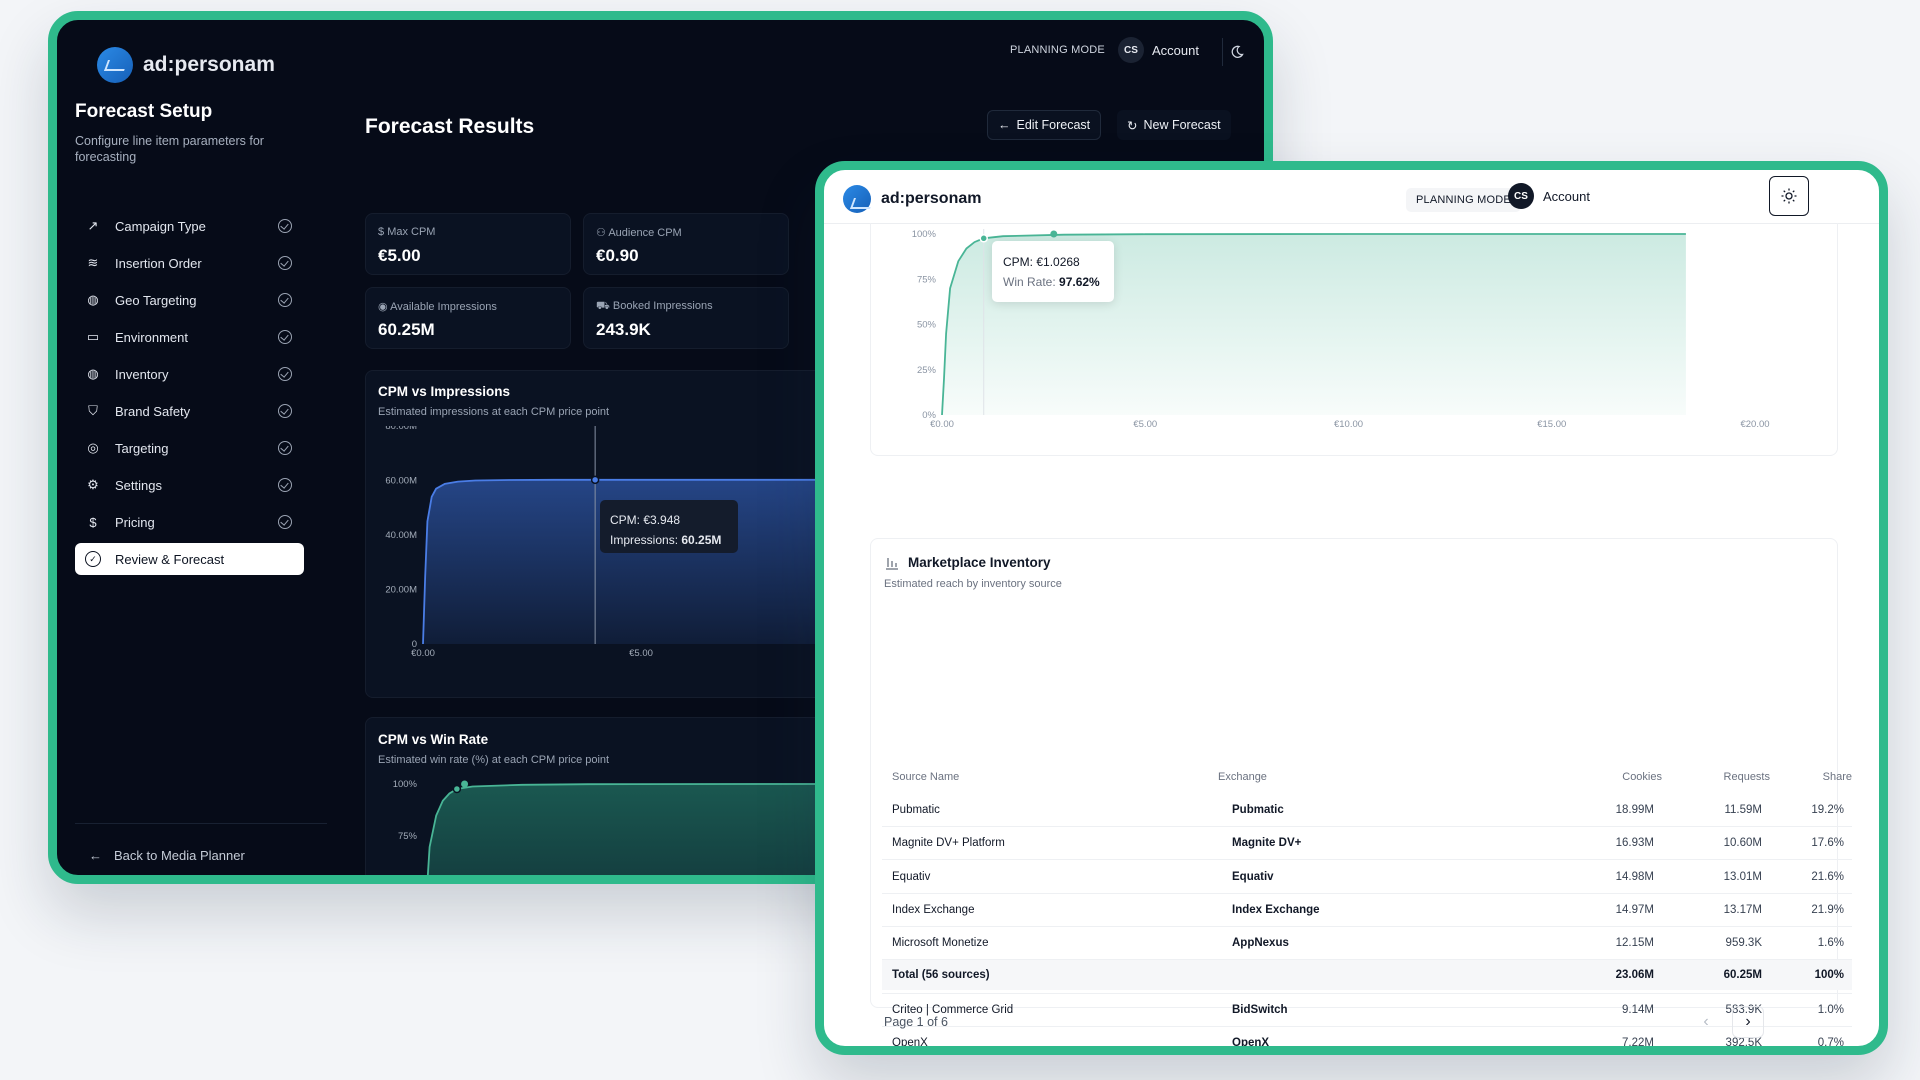  I want to click on sidebar-item-review-forecast: ✓ Review & Forecast, so click(189, 559).